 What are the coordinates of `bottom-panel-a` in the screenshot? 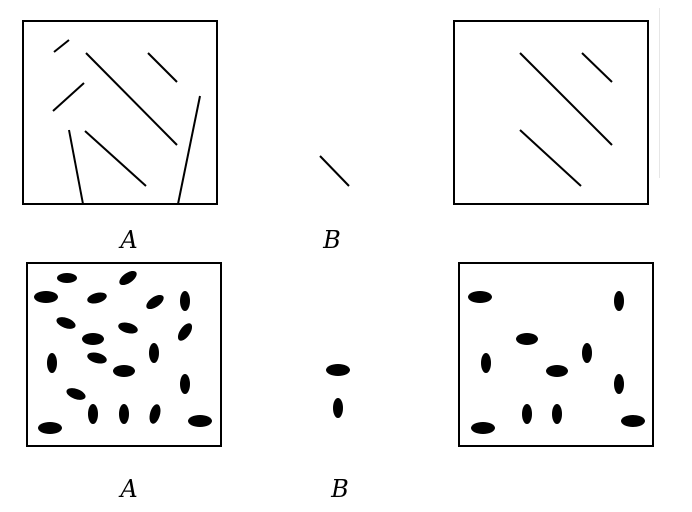 It's located at (124, 354).